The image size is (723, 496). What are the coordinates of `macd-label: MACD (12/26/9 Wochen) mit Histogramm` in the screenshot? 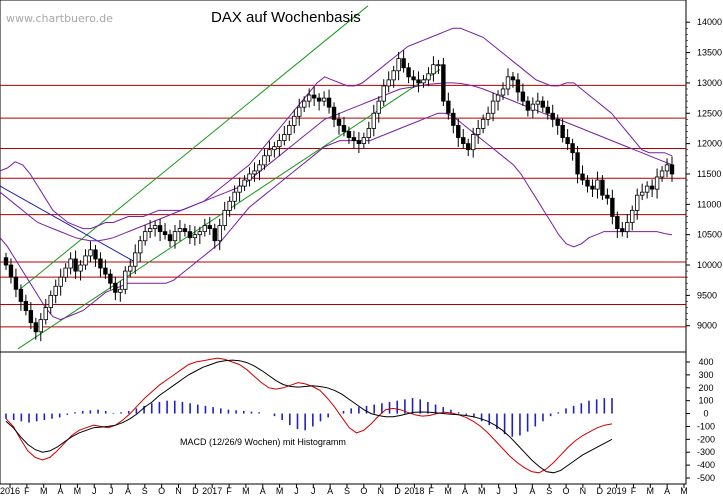 It's located at (263, 442).